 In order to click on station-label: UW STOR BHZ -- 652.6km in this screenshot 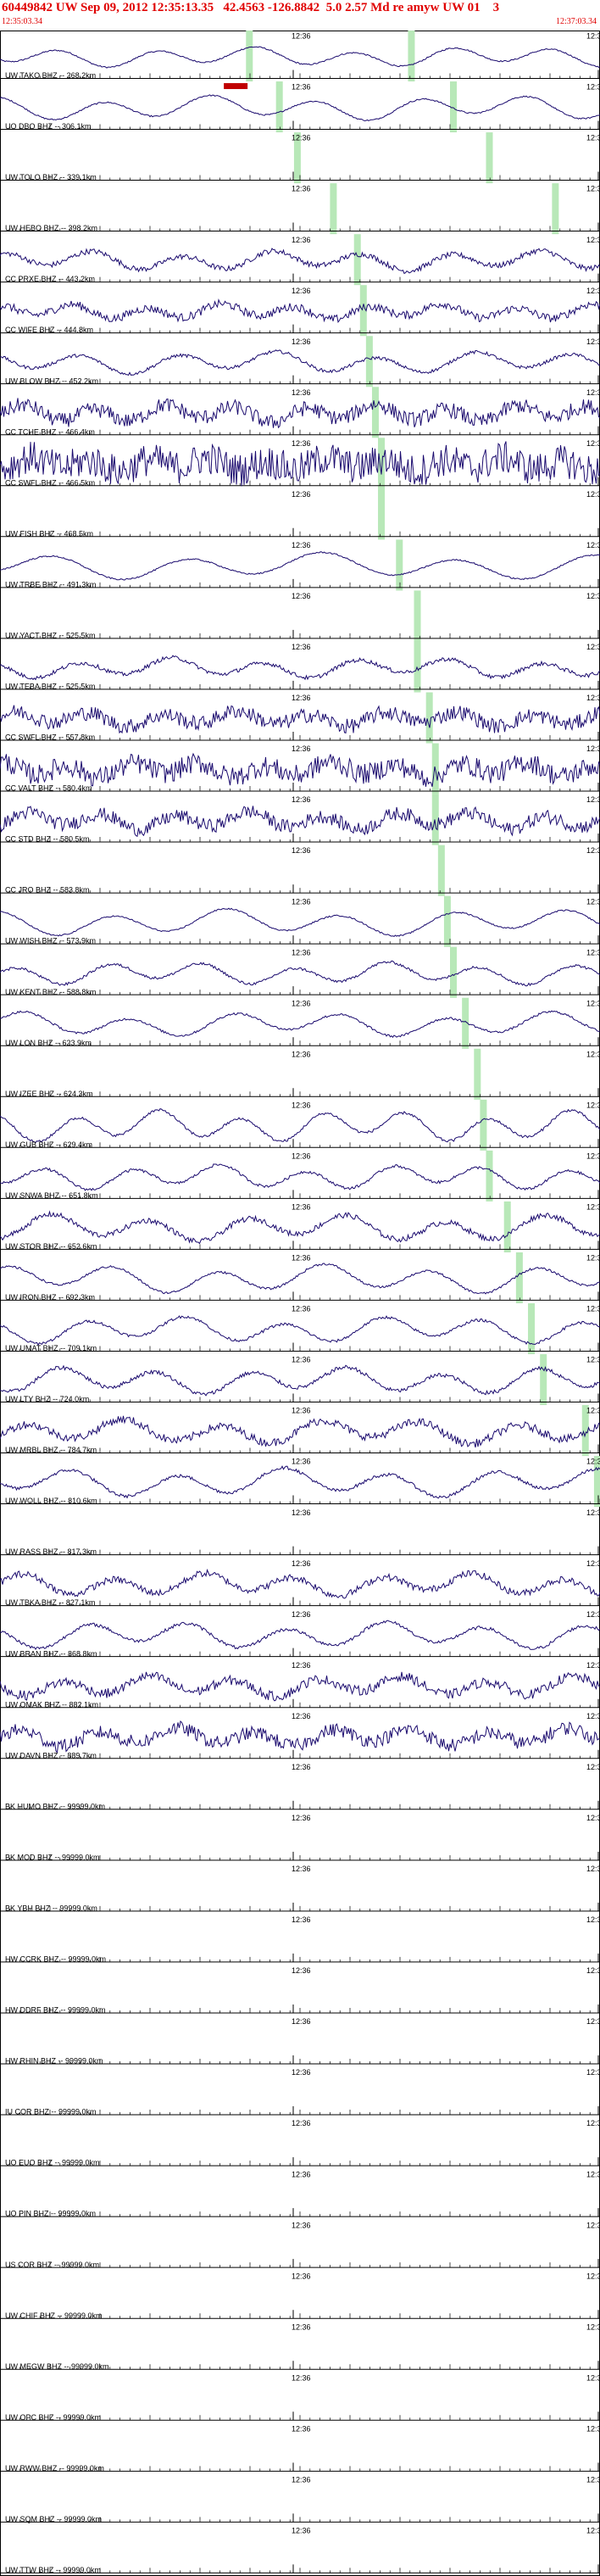, I will do `click(51, 1246)`.